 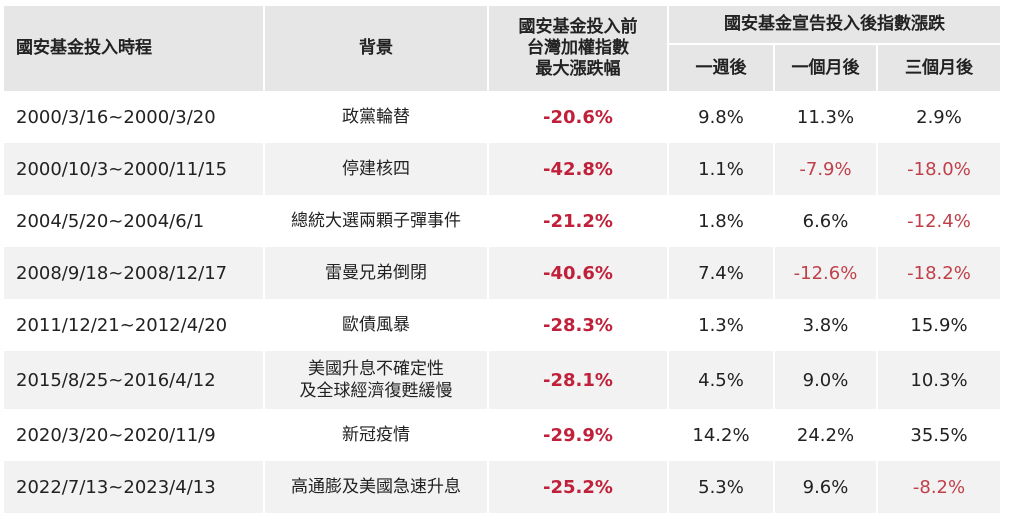 I want to click on cell-week1: 4.5%, so click(x=720, y=380).